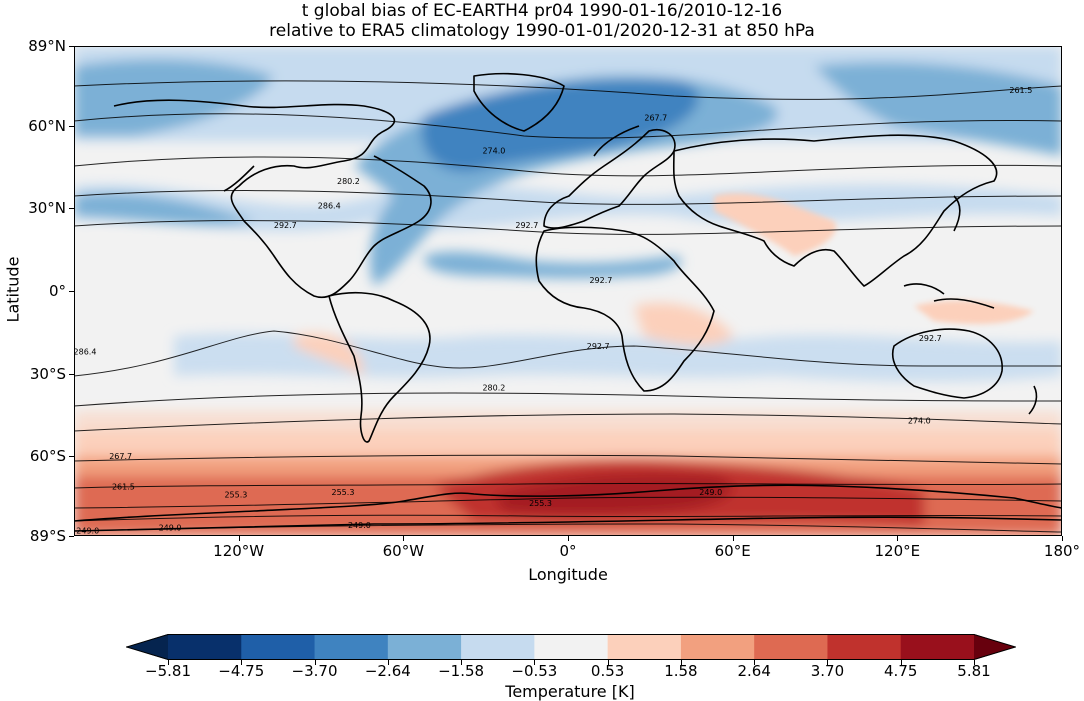 This screenshot has height=701, width=1084. What do you see at coordinates (827, 671) in the screenshot?
I see `colorbar-tick-label: 3.70` at bounding box center [827, 671].